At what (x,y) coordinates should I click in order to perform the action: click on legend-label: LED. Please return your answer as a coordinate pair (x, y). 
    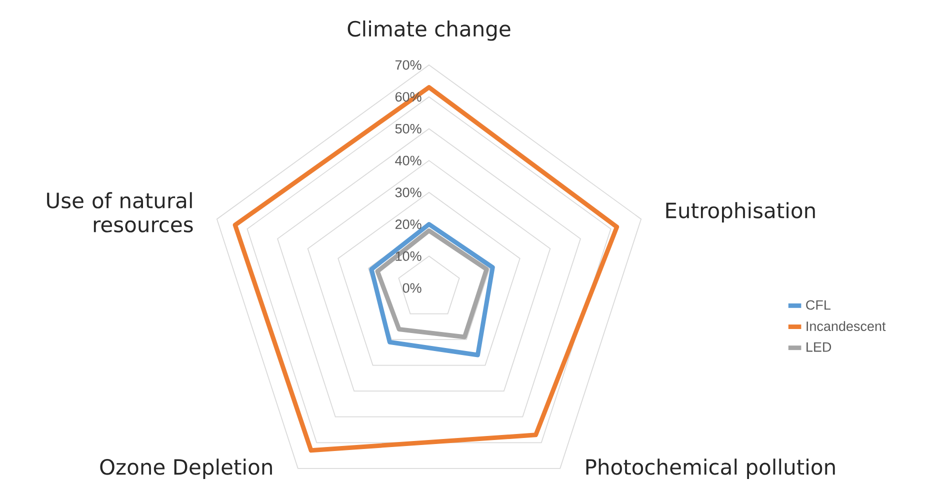
    Looking at the image, I should click on (819, 347).